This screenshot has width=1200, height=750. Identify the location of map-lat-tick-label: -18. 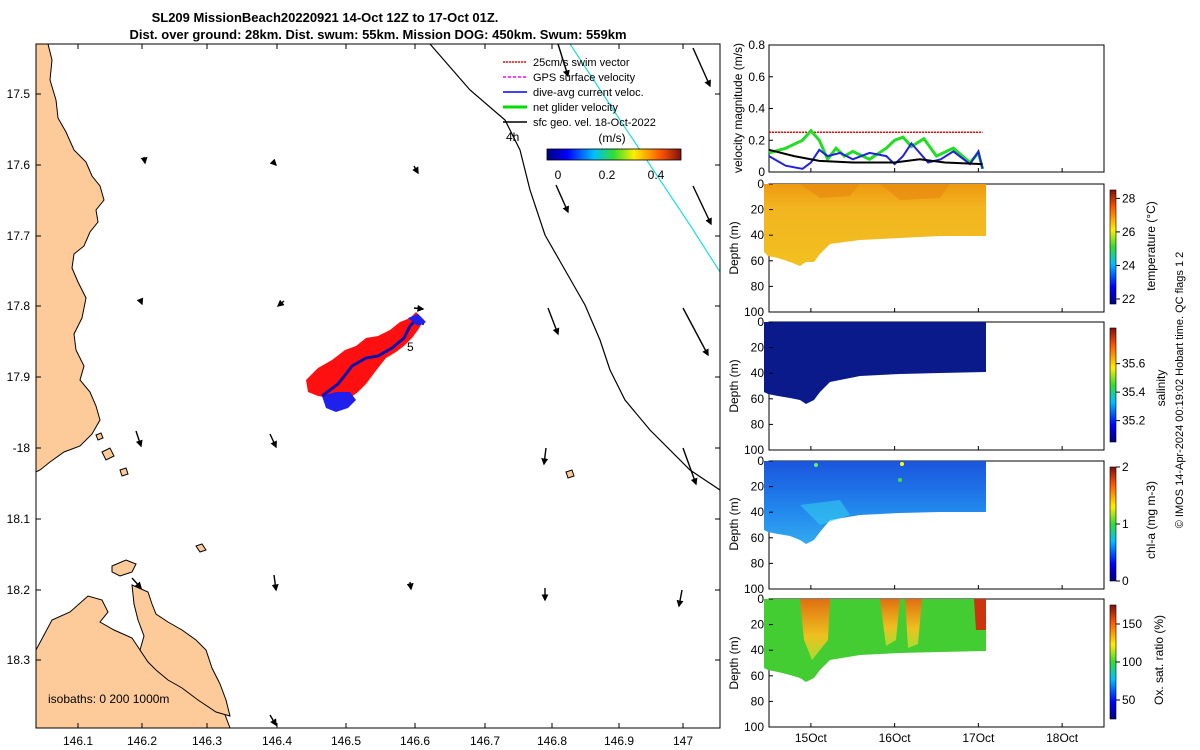
(22, 448).